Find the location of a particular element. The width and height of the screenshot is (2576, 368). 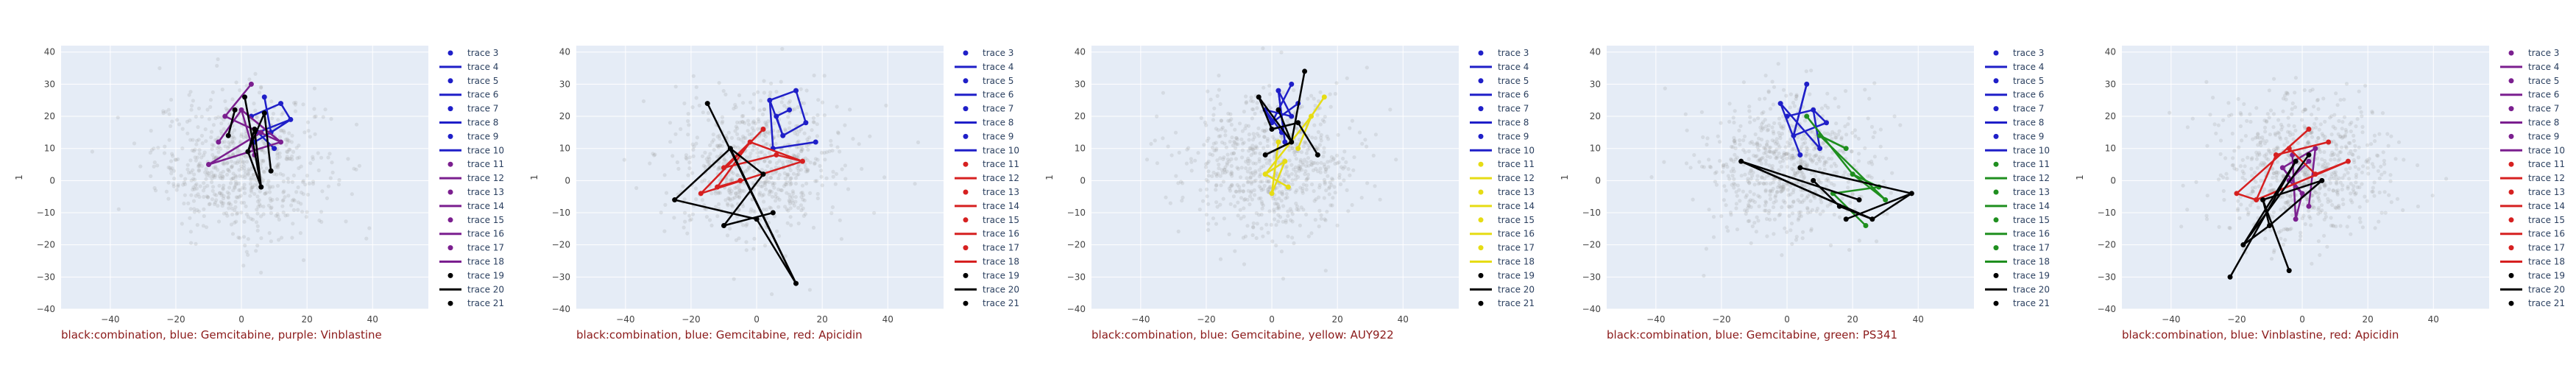

legend-item-label: trace 17 is located at coordinates (1516, 248).